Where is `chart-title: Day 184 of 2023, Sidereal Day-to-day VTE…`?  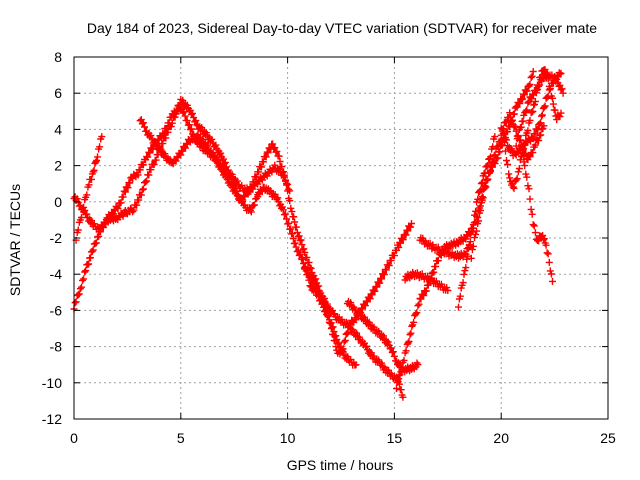 chart-title: Day 184 of 2023, Sidereal Day-to-day VTE… is located at coordinates (342, 28).